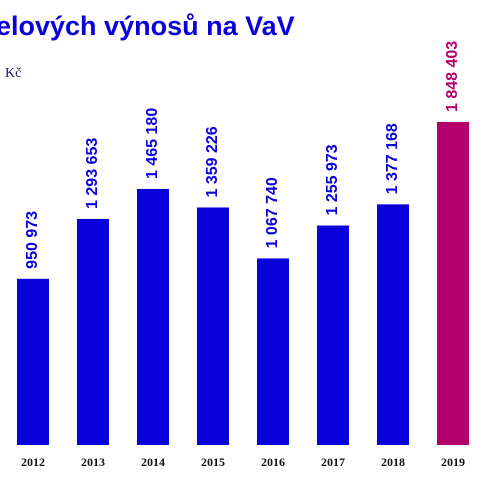 This screenshot has height=493, width=480. Describe the element at coordinates (152, 143) in the screenshot. I see `value-label: 1 465 180` at that location.